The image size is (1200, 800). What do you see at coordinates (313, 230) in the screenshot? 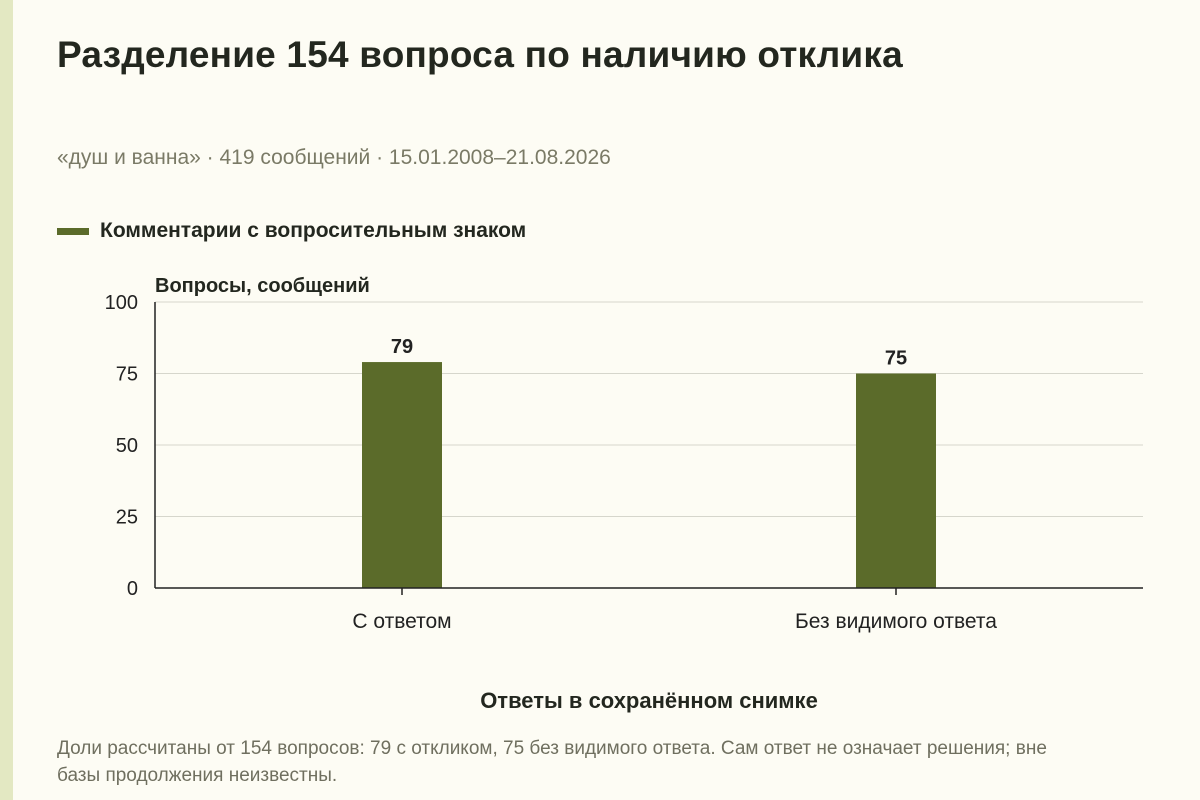
I see `legend-label: Комментарии с вопросительным знаком` at bounding box center [313, 230].